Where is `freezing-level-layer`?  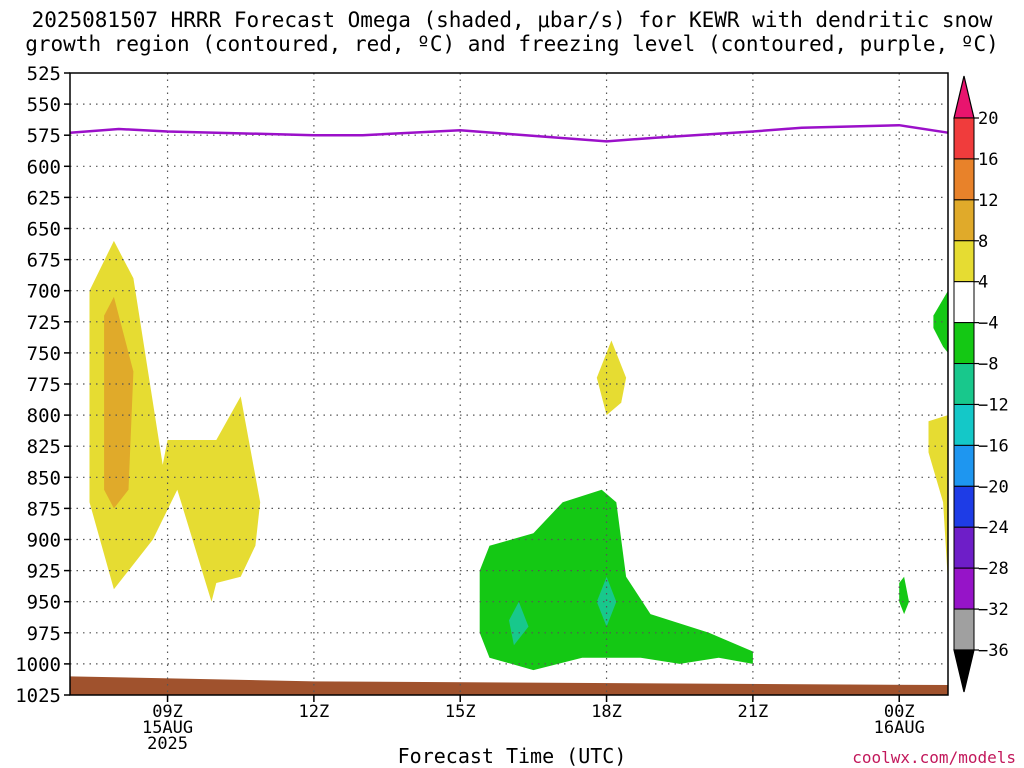
freezing-level-layer is located at coordinates (509, 133).